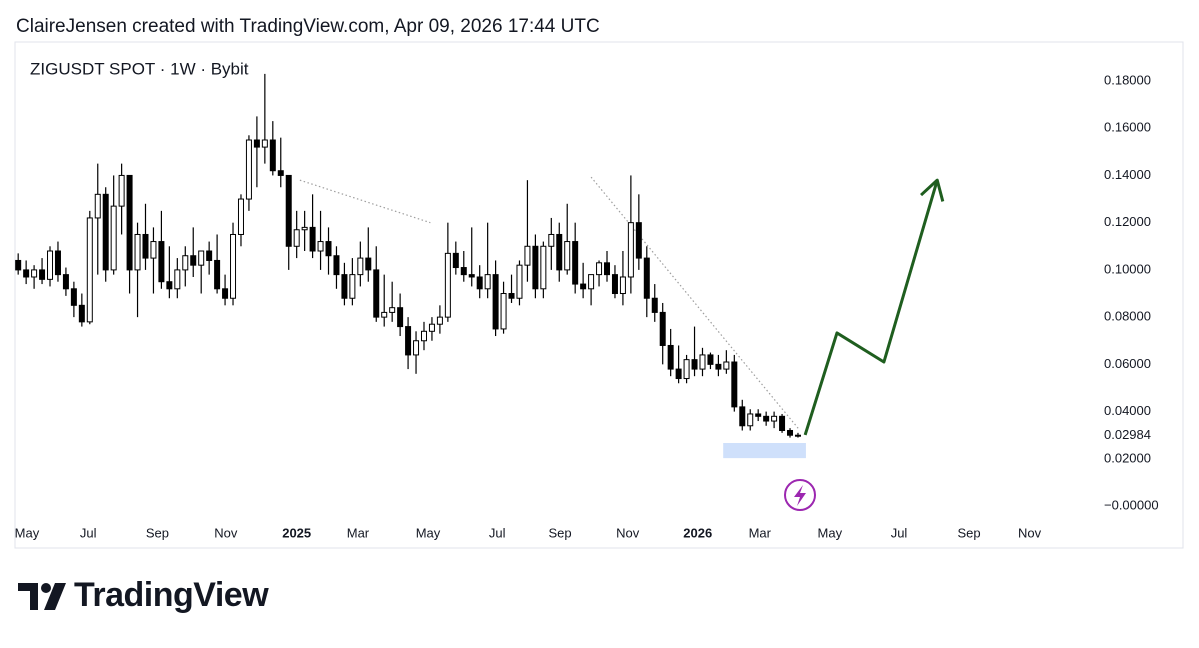 The width and height of the screenshot is (1199, 648). I want to click on y-tick-label: 0.14000, so click(1127, 174).